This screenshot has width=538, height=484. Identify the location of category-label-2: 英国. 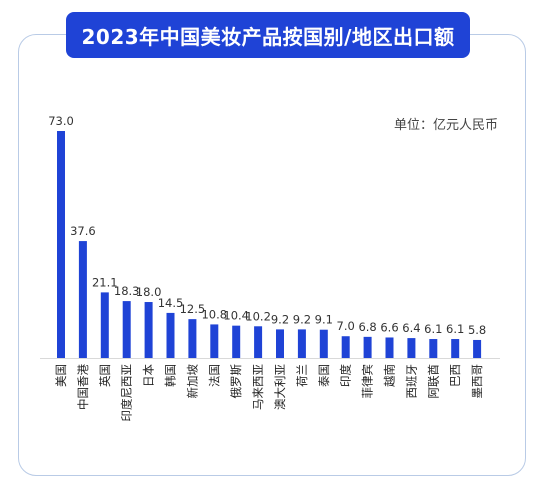
(105, 375).